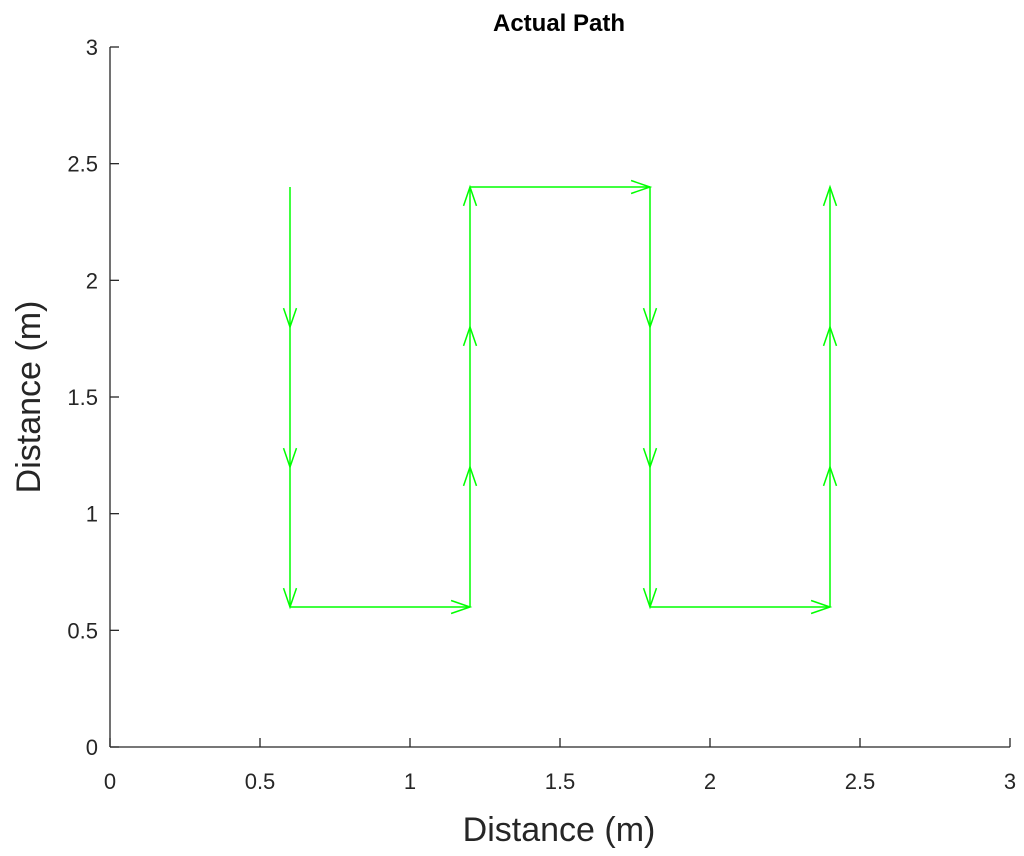 This screenshot has width=1024, height=856. I want to click on x-tick-label: 2, so click(710, 781).